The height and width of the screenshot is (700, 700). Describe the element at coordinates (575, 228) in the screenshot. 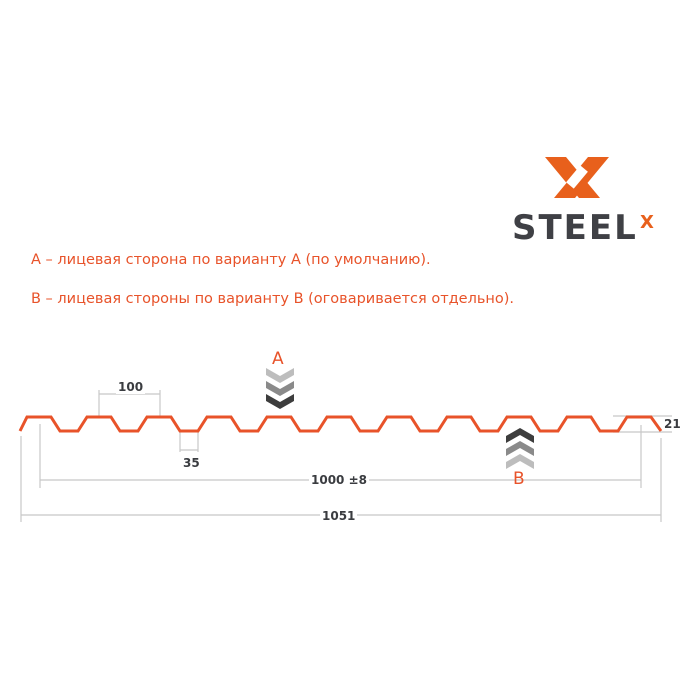

I see `logo-text: STEEL` at that location.